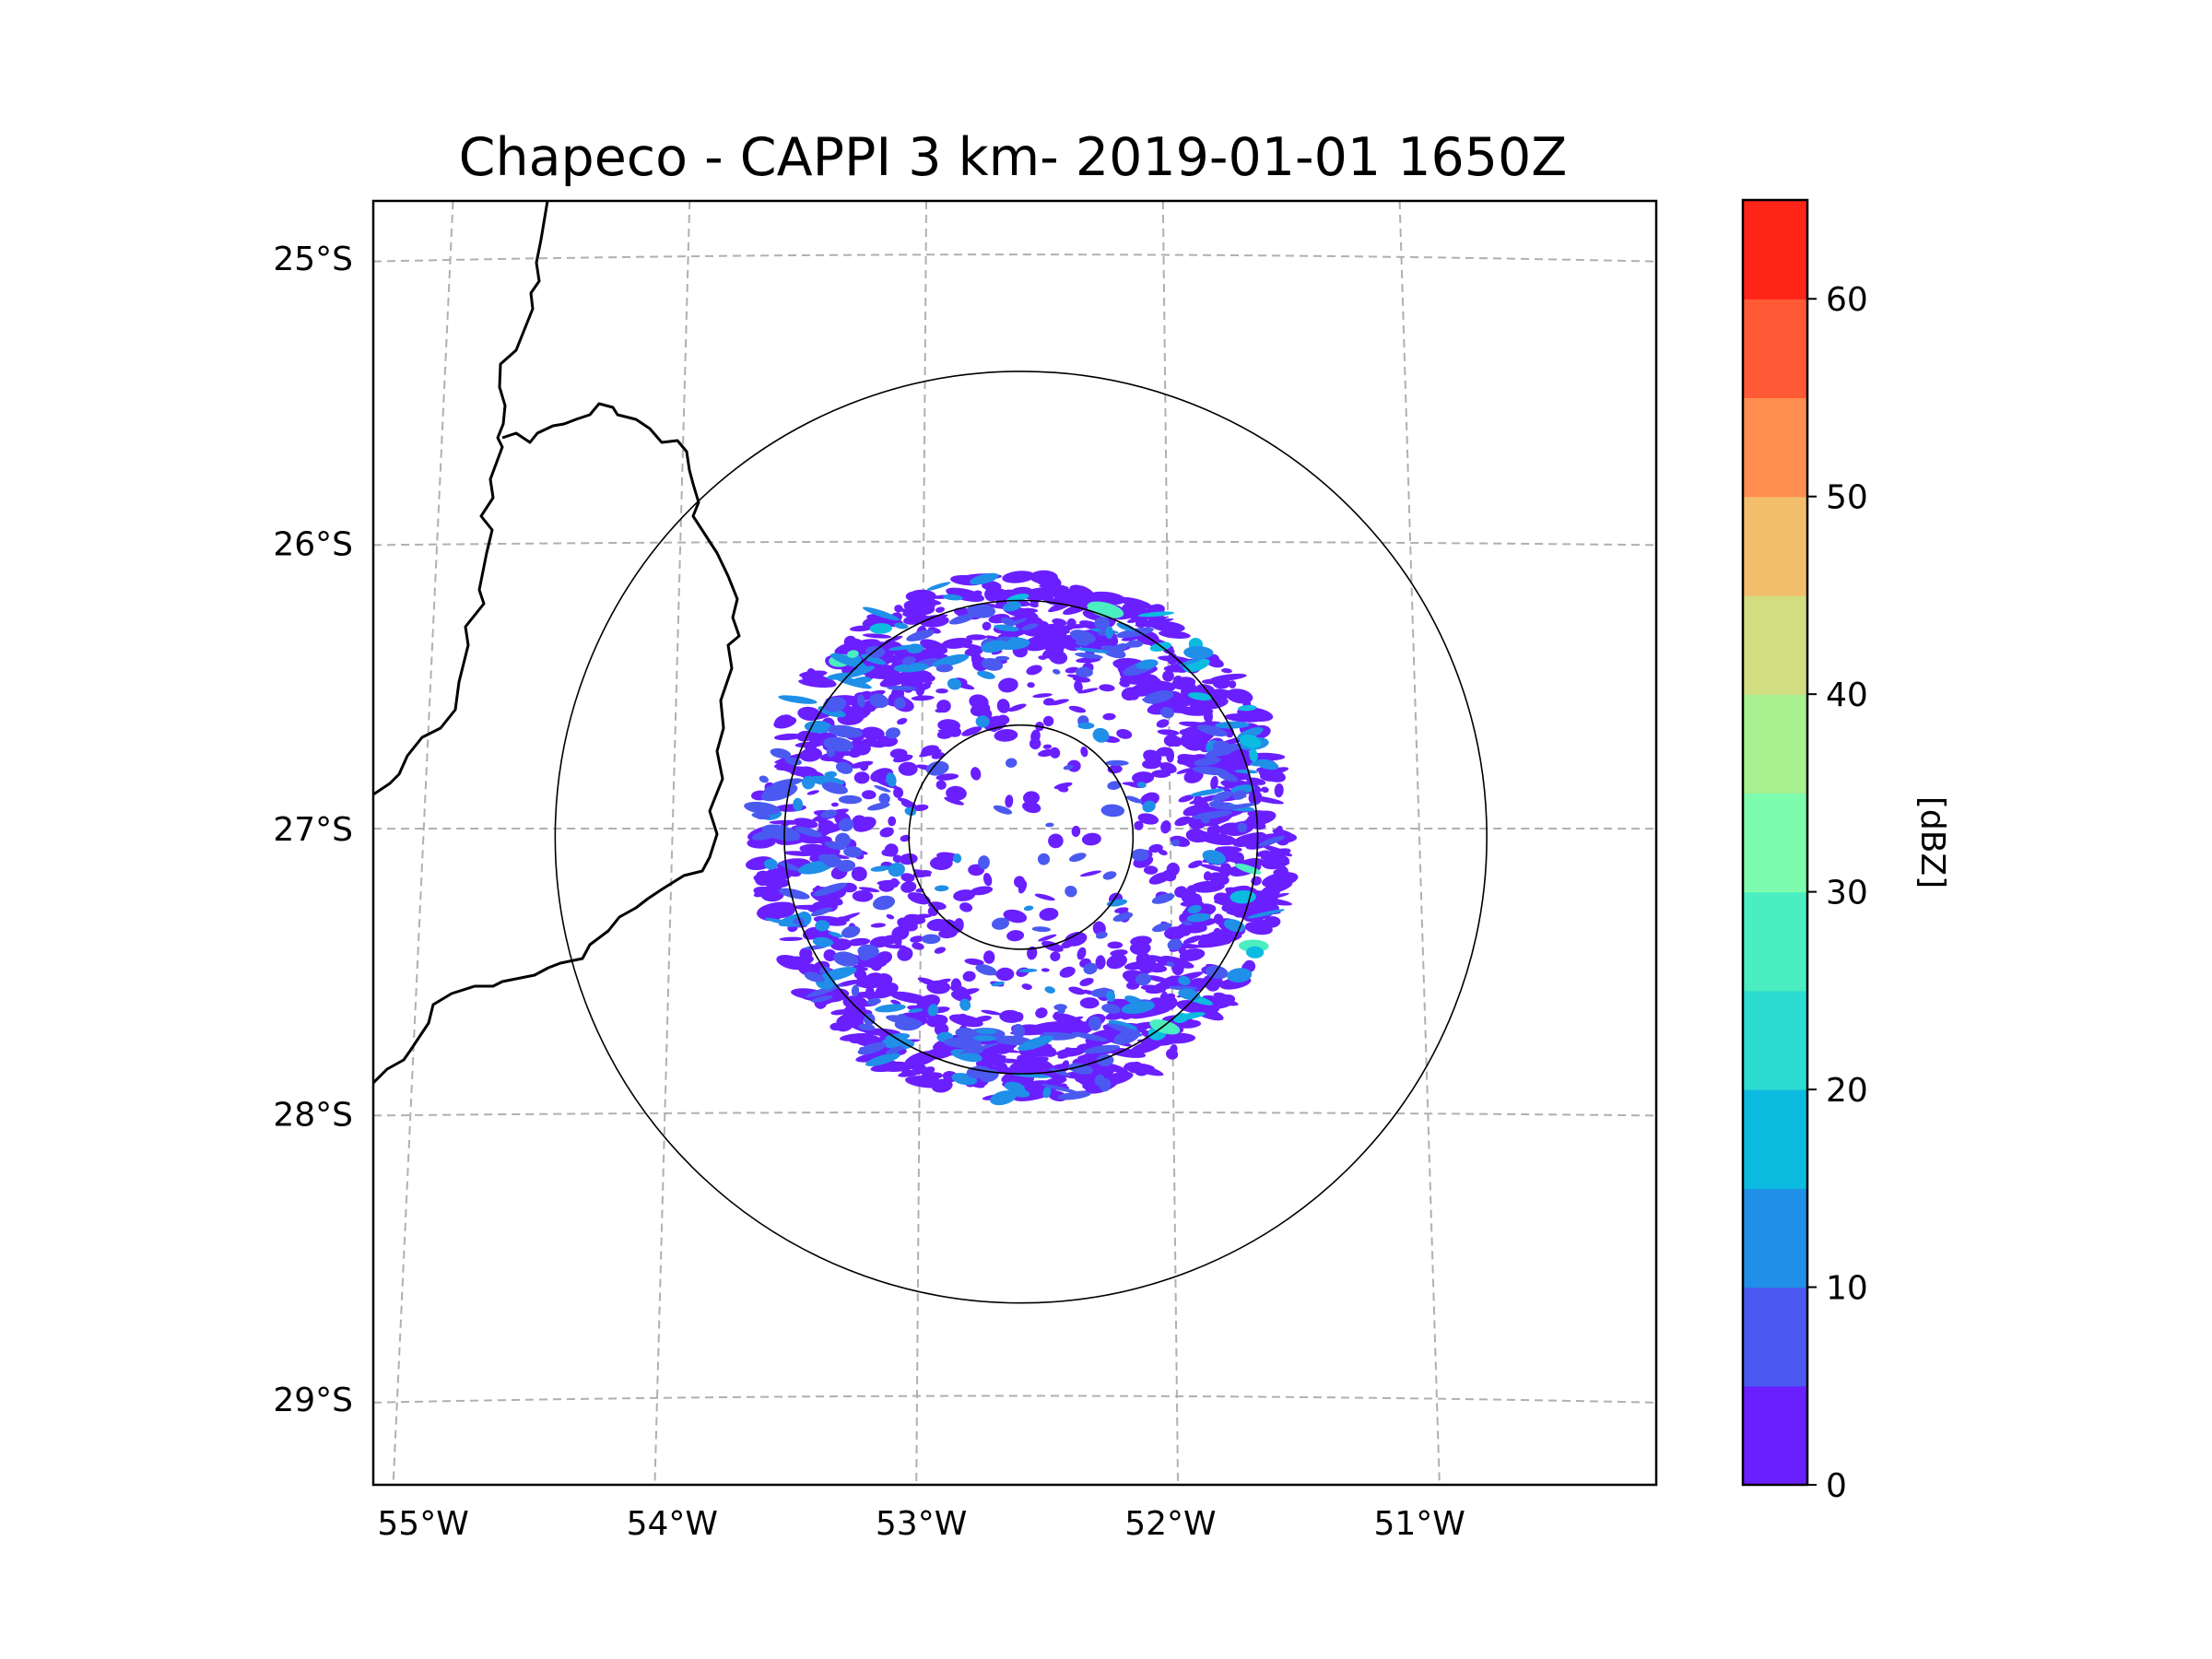  I want to click on figure-title: Chapeco - CAPPI 3 km- 2019-01-01 1650Z, so click(1013, 157).